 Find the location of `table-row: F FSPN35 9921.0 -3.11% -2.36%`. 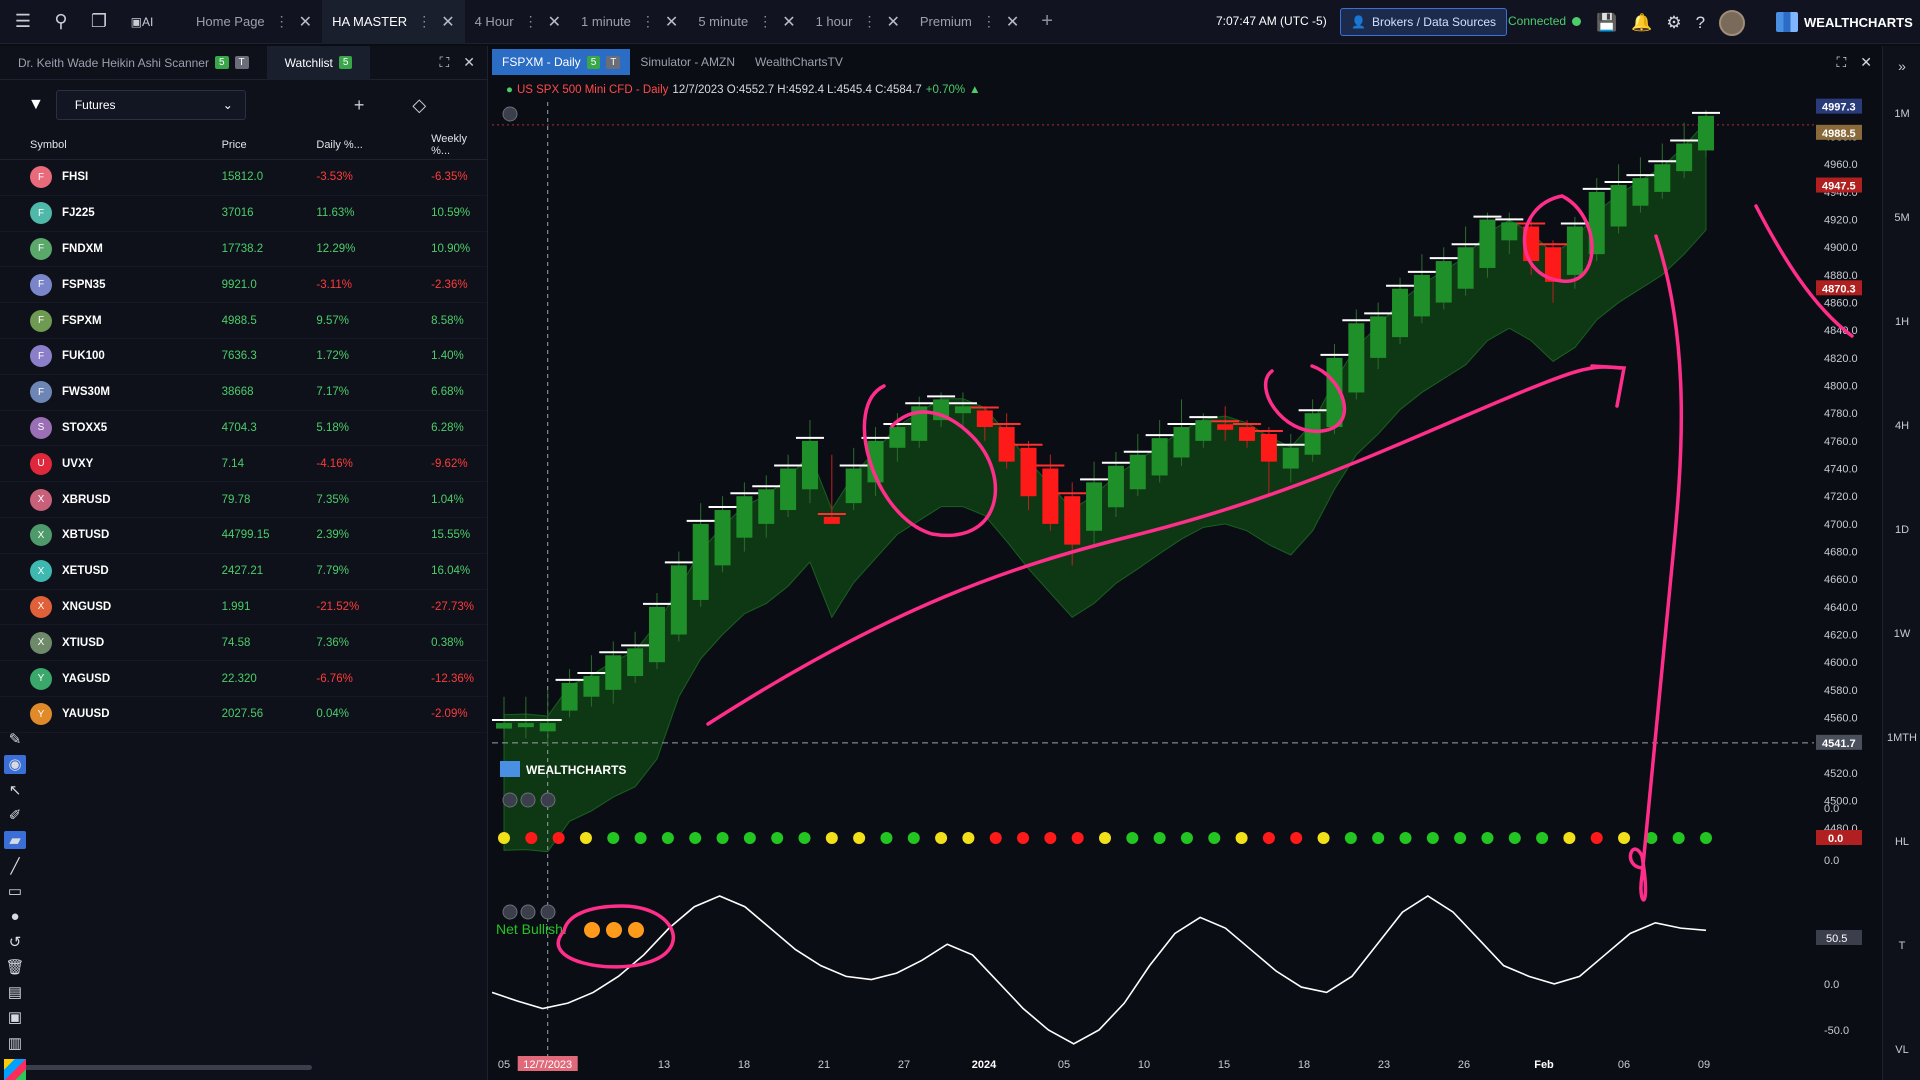

table-row: F FSPN35 9921.0 -3.11% -2.36% is located at coordinates (243, 285).